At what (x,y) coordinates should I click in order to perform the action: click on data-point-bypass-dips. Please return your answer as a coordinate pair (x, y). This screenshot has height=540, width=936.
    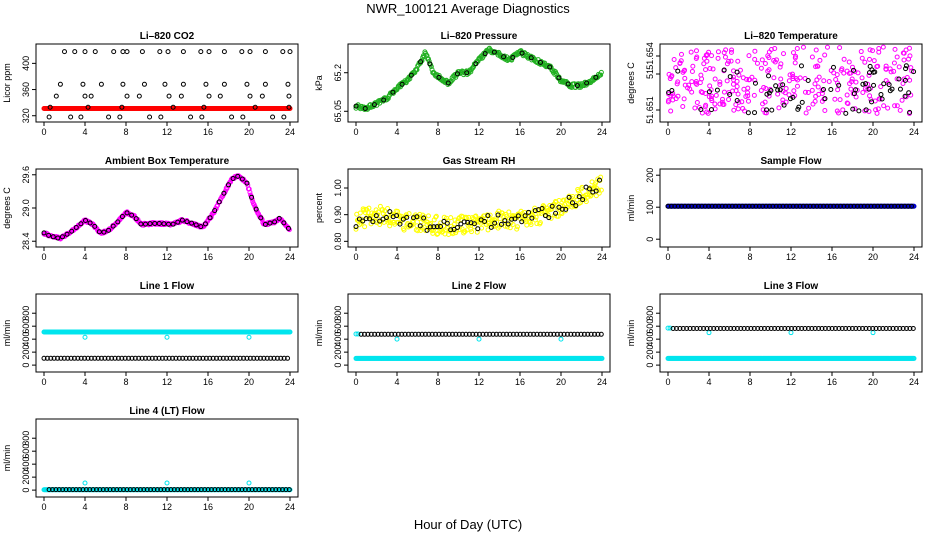
    Looking at the image, I should click on (85, 337).